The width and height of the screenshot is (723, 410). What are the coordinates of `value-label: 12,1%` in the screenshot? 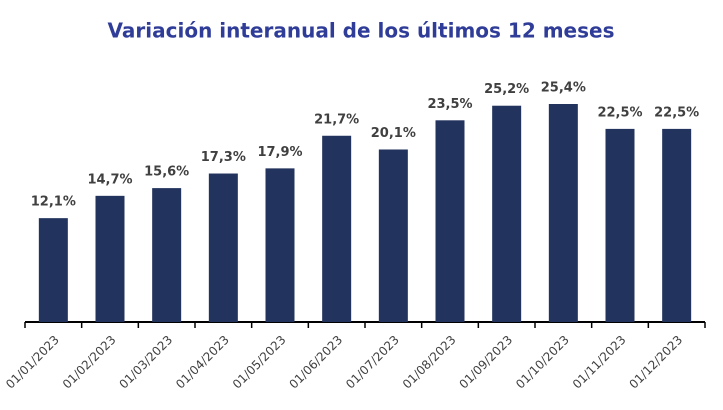 It's located at (53, 202).